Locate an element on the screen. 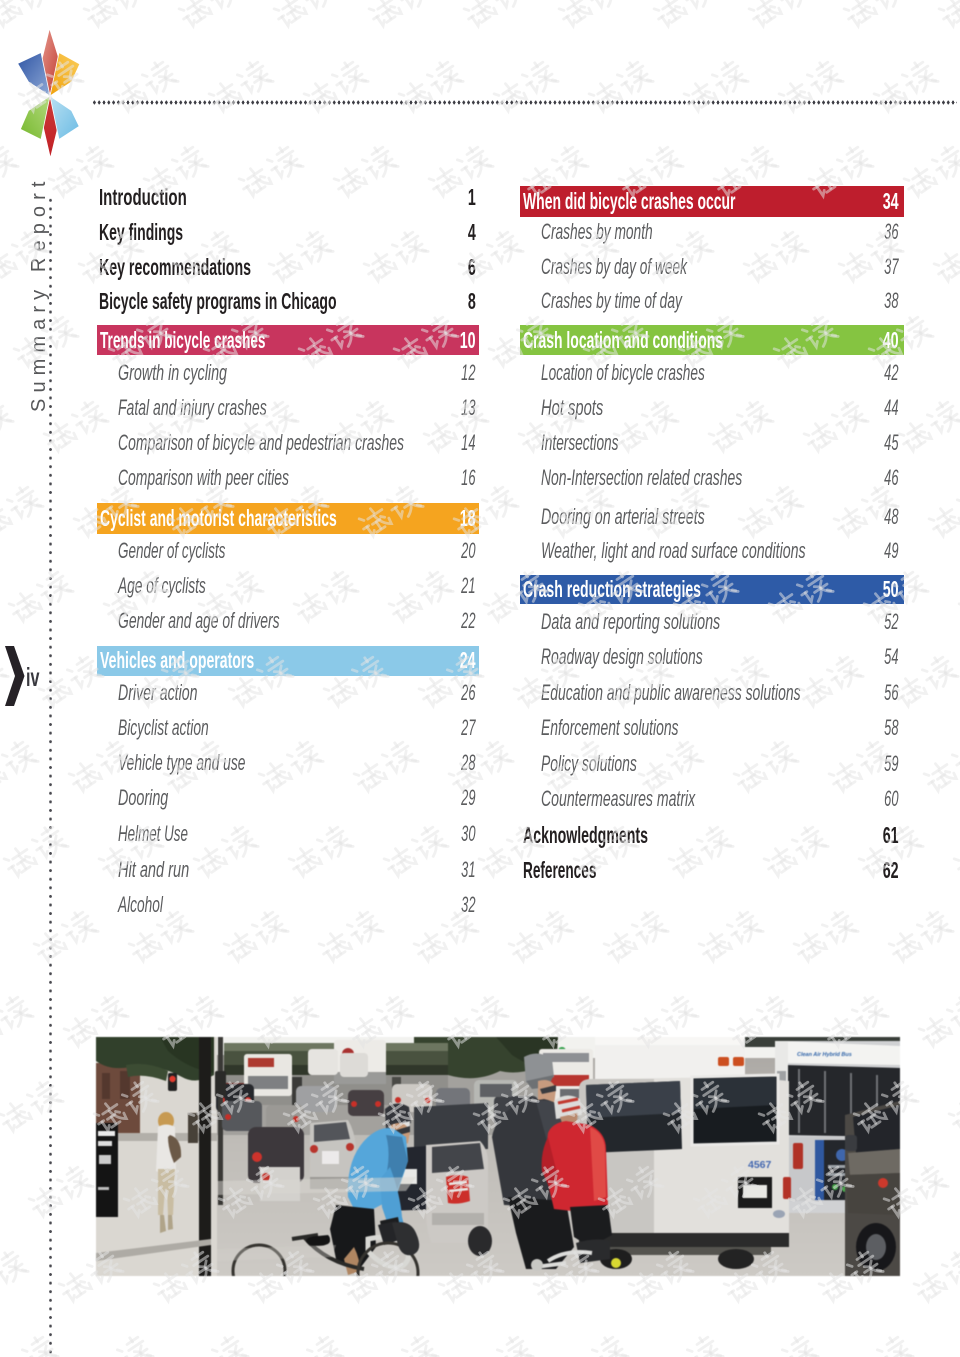 The width and height of the screenshot is (960, 1357). svg-text: 4567 is located at coordinates (760, 1165).